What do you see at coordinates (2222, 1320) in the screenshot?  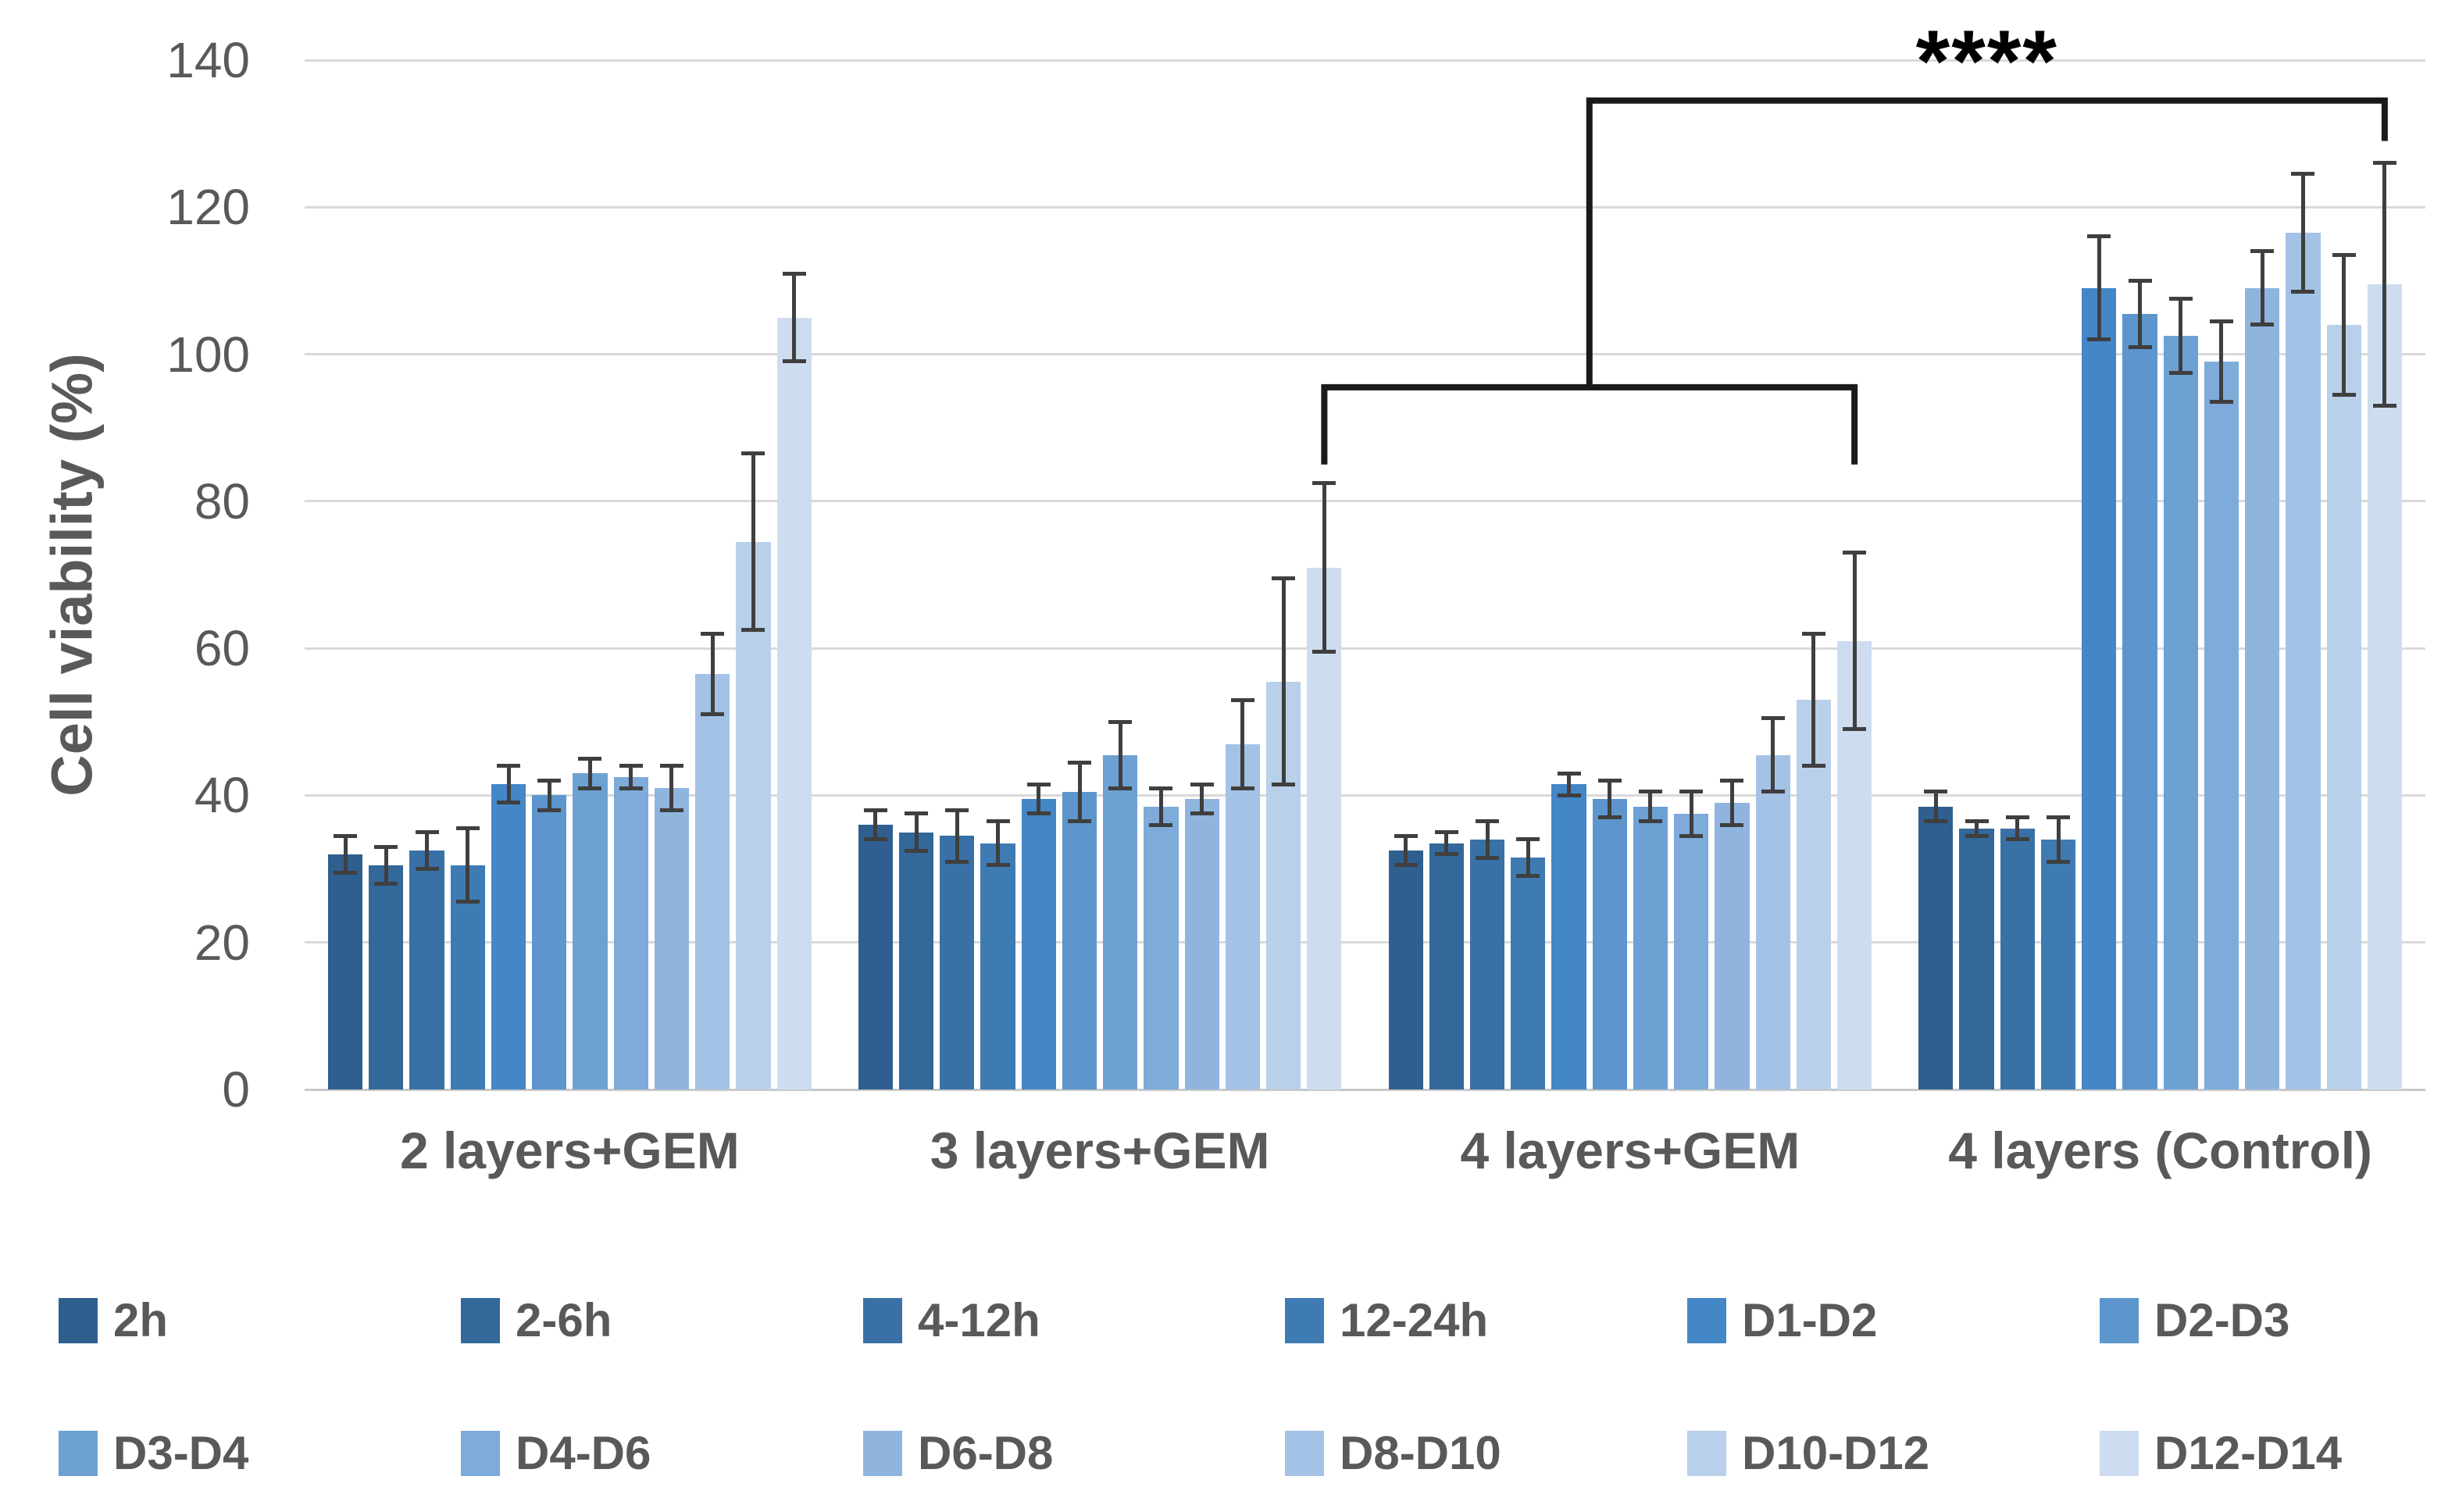 I see `legend-label: D2-D3` at bounding box center [2222, 1320].